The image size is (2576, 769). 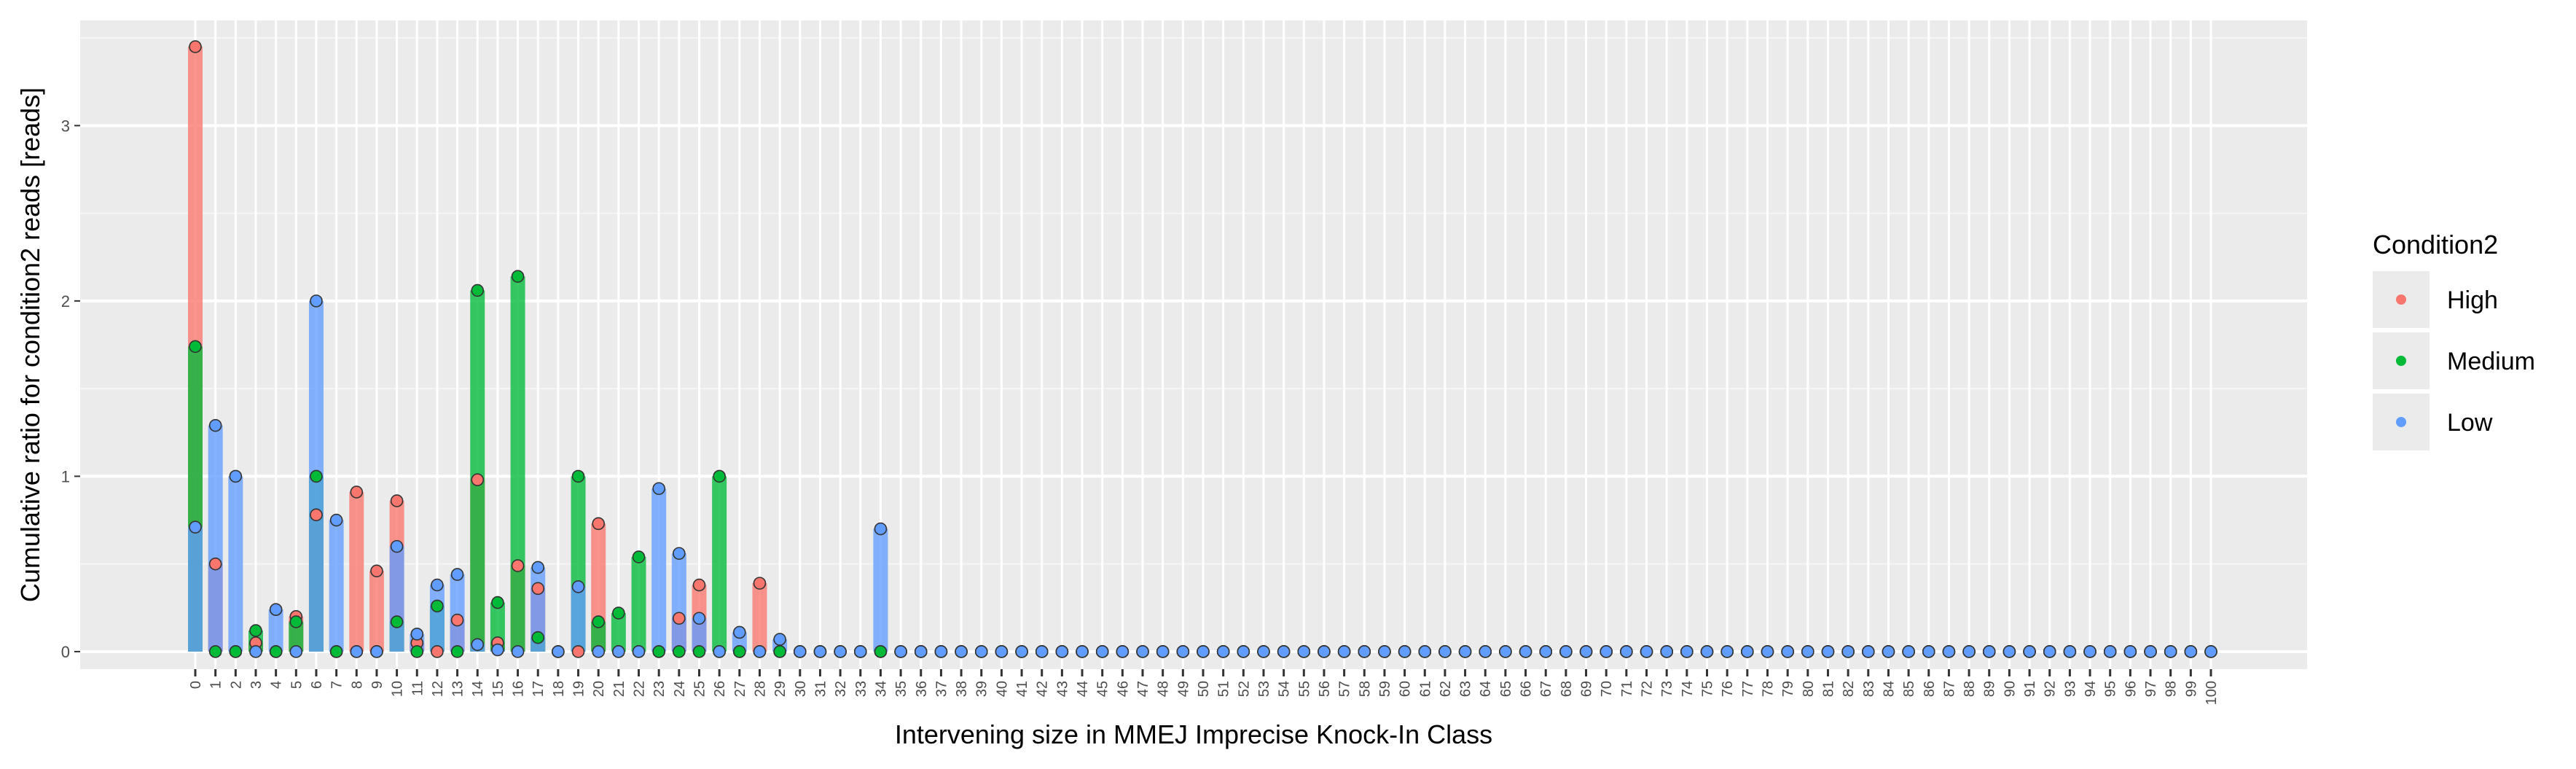 I want to click on x-tick-label: 100, so click(x=2212, y=693).